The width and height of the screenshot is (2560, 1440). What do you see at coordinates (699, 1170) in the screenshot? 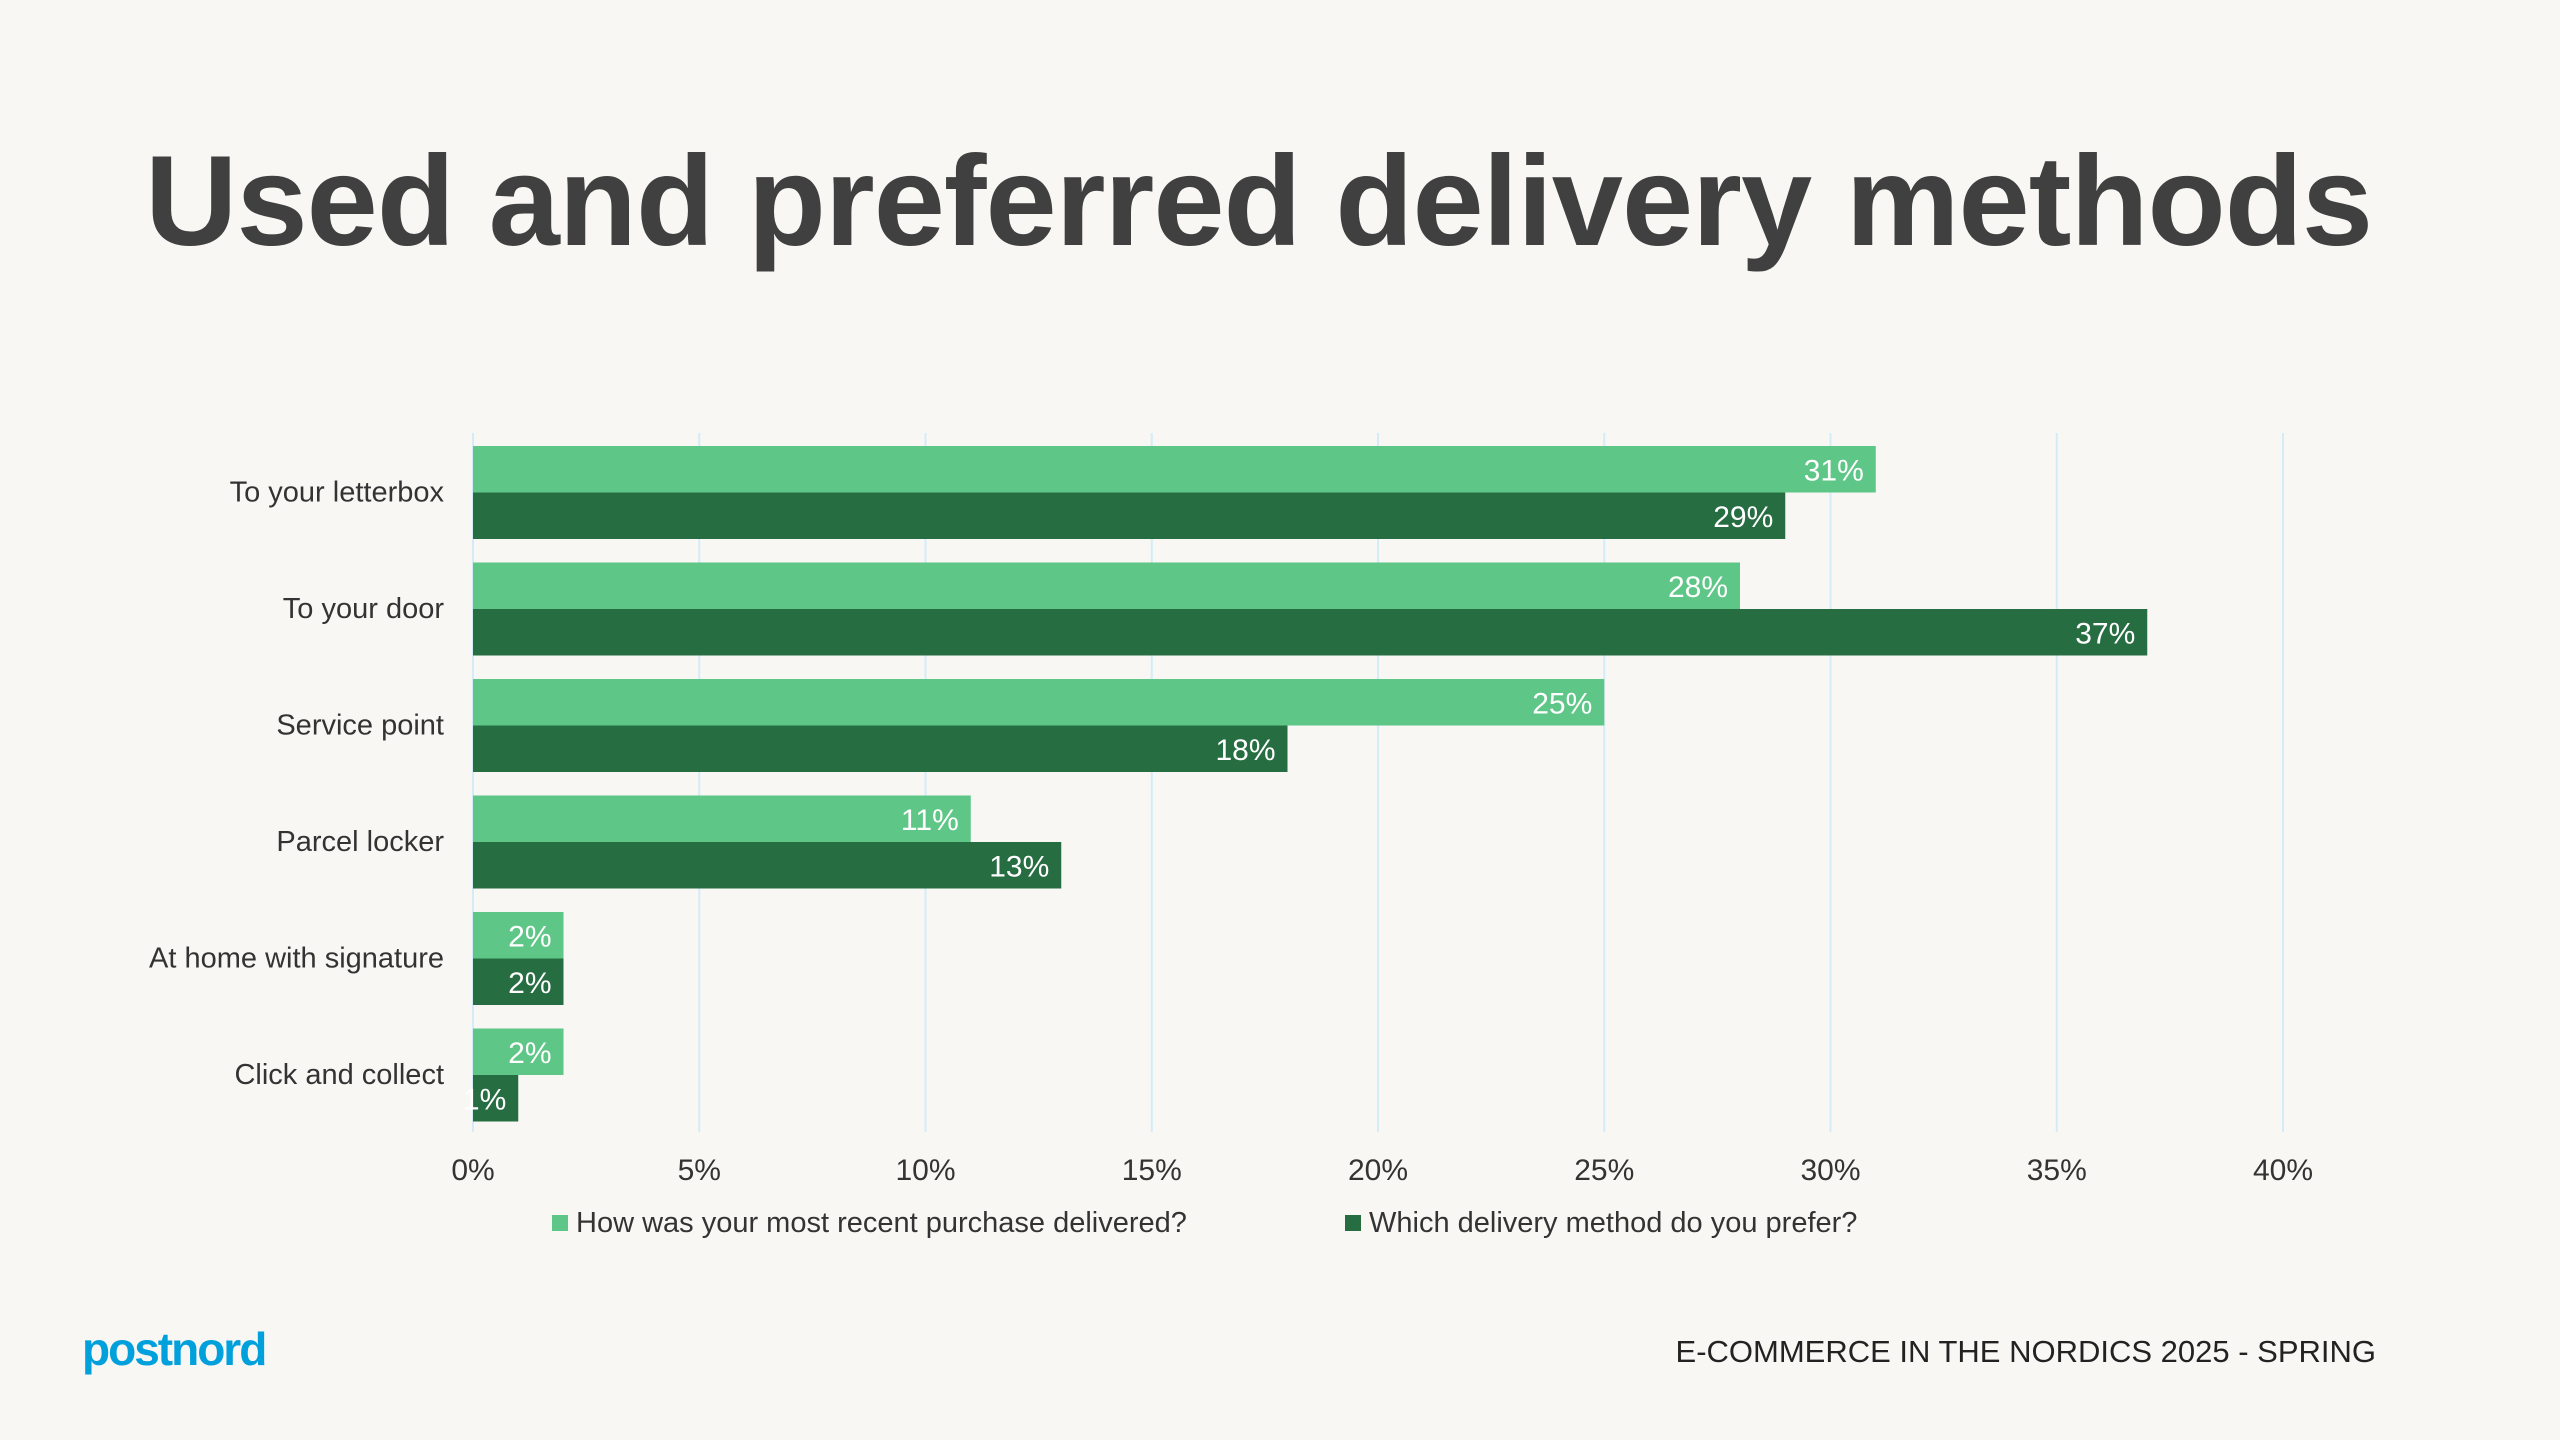
I see `x-tick-label: 5%` at bounding box center [699, 1170].